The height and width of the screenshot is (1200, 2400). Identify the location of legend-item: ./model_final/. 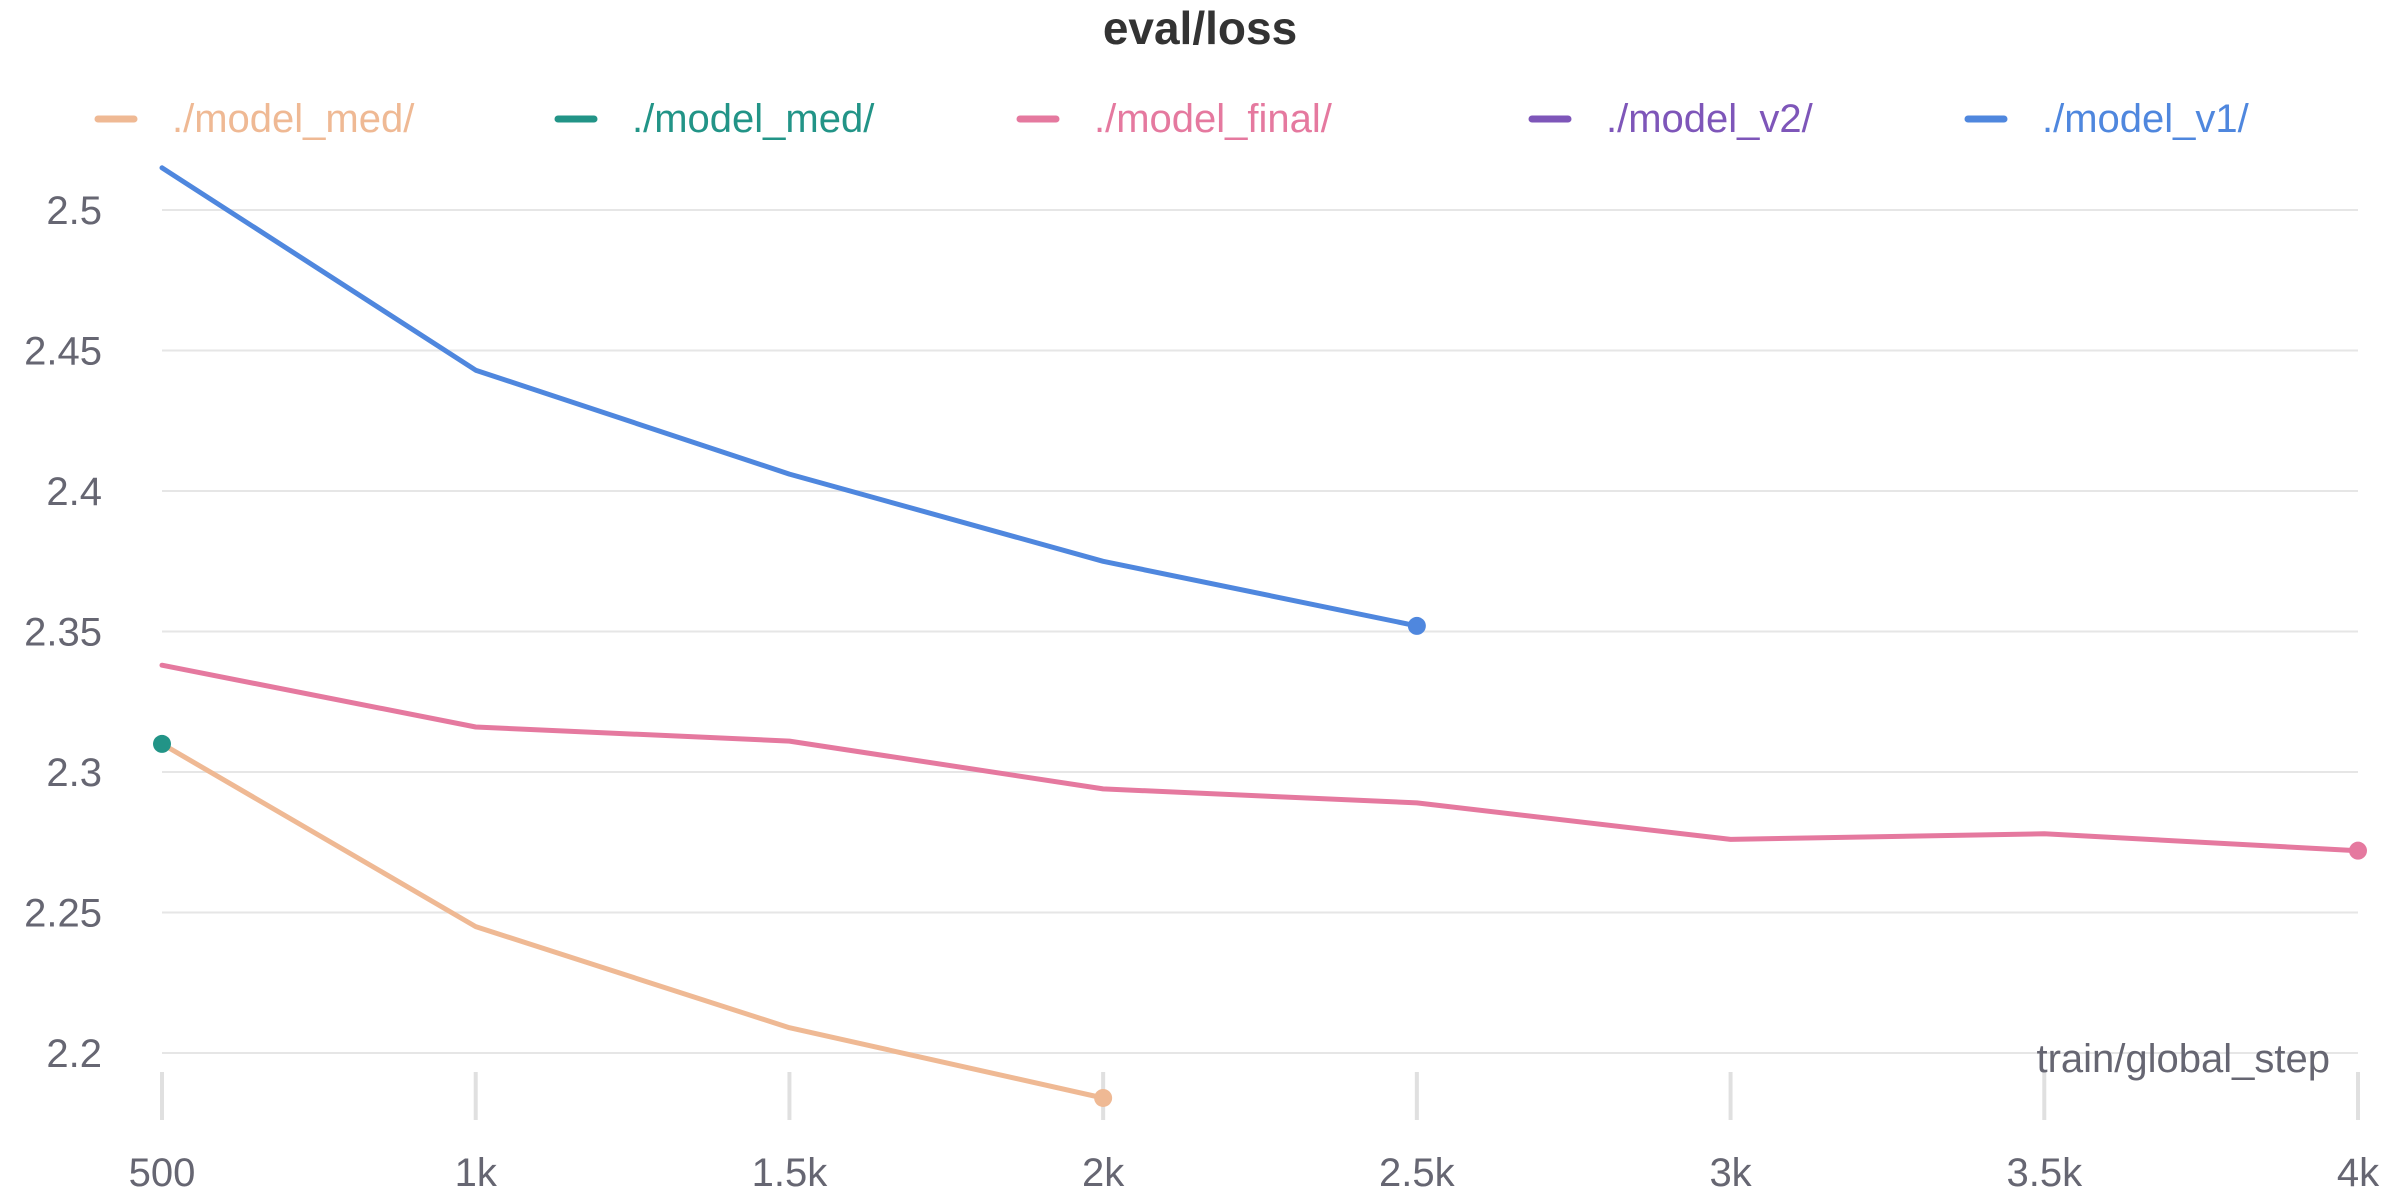
(1174, 119).